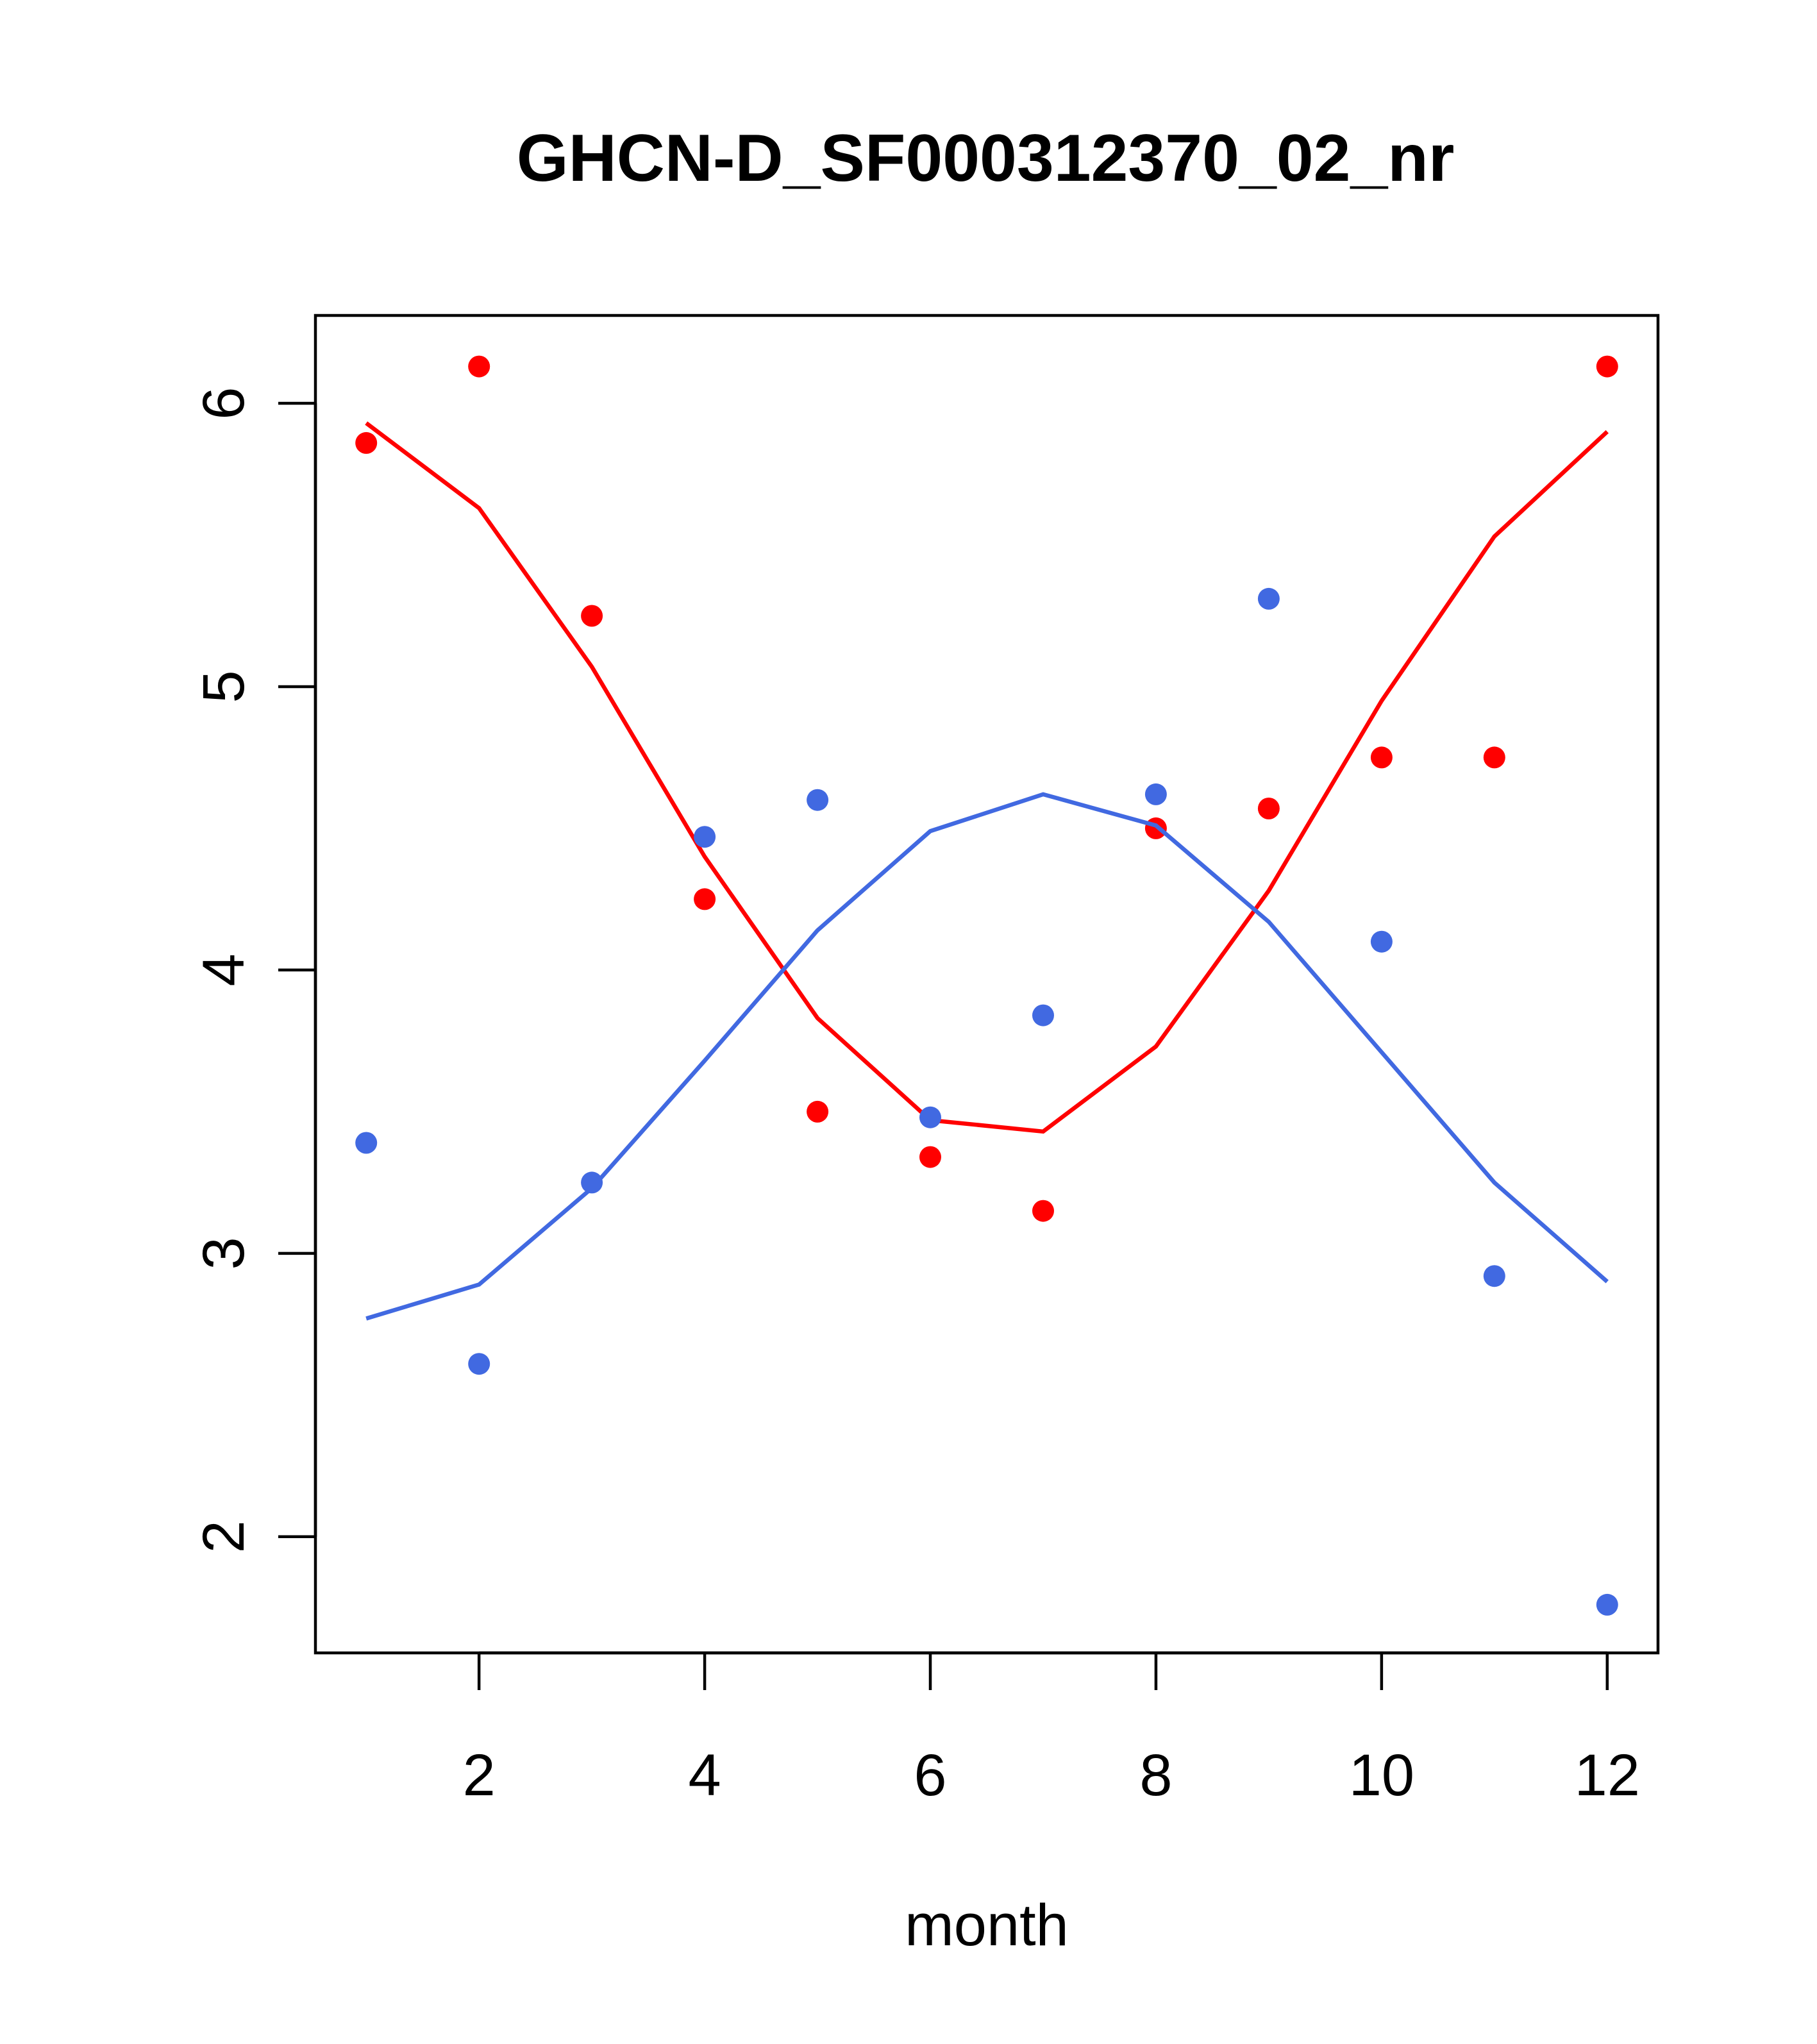 This screenshot has width=1817, height=2044. Describe the element at coordinates (1381, 1775) in the screenshot. I see `x-tick-label: 10` at that location.